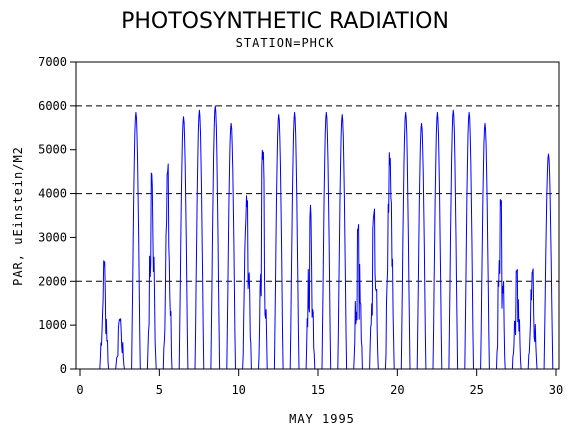 Image resolution: width=570 pixels, height=430 pixels. What do you see at coordinates (476, 390) in the screenshot?
I see `x-tick-label: 25` at bounding box center [476, 390].